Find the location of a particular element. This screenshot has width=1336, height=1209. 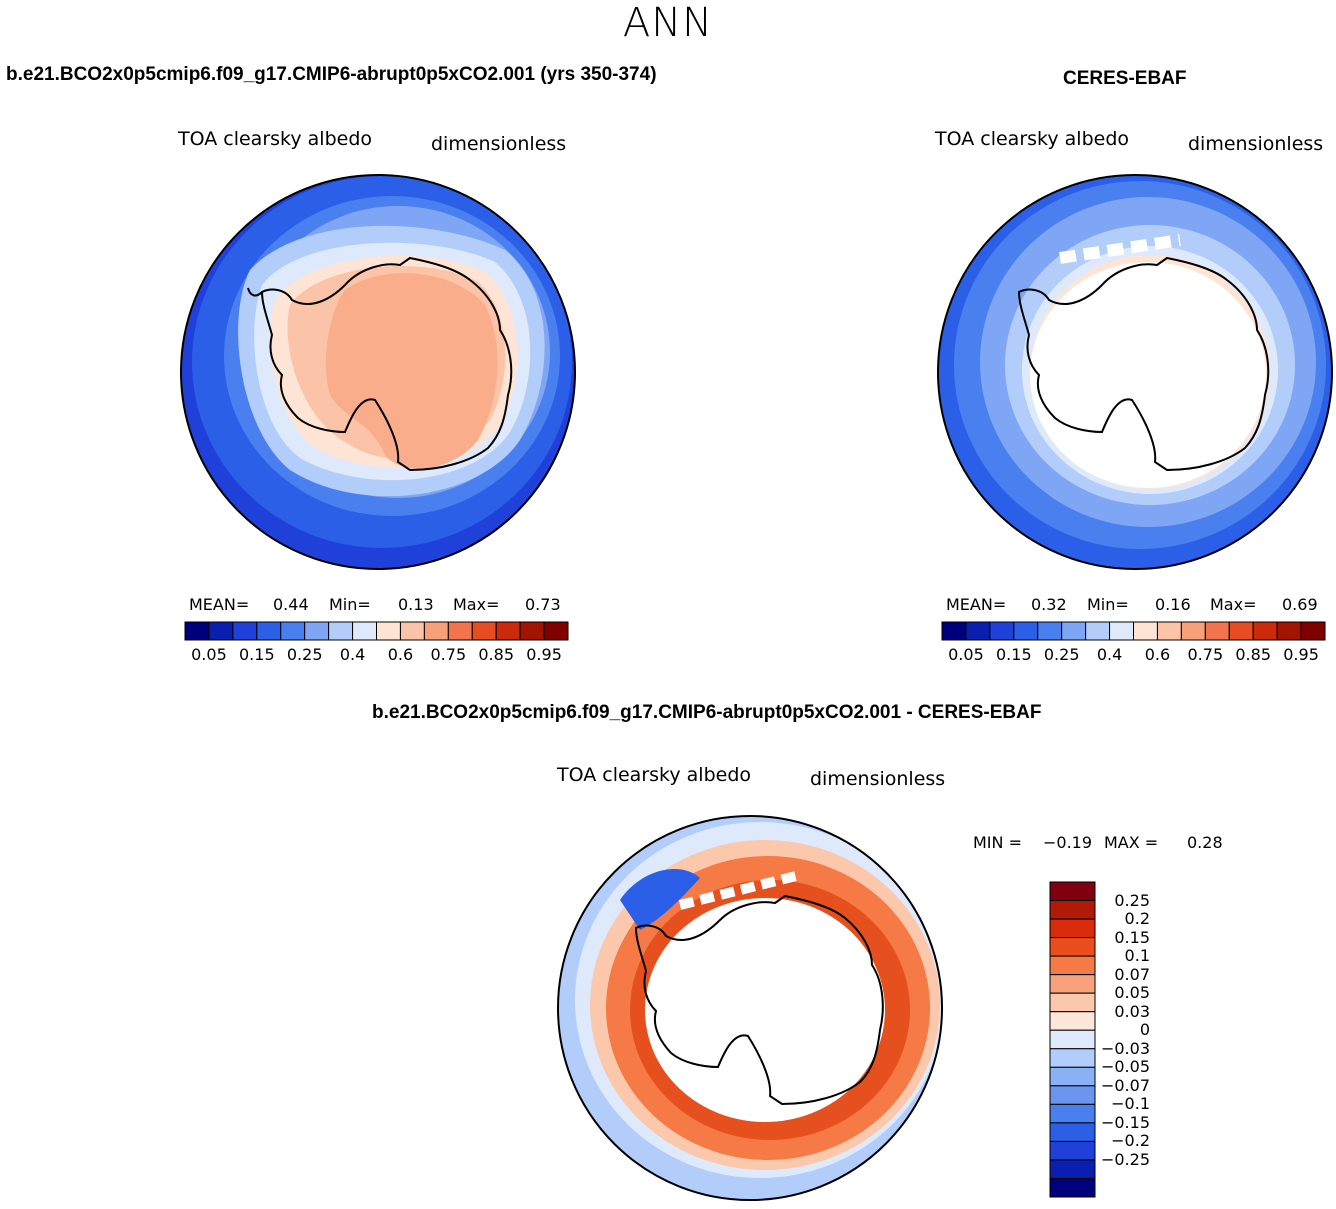

model-colorbar-tick-label: 0.85 is located at coordinates (496, 654).